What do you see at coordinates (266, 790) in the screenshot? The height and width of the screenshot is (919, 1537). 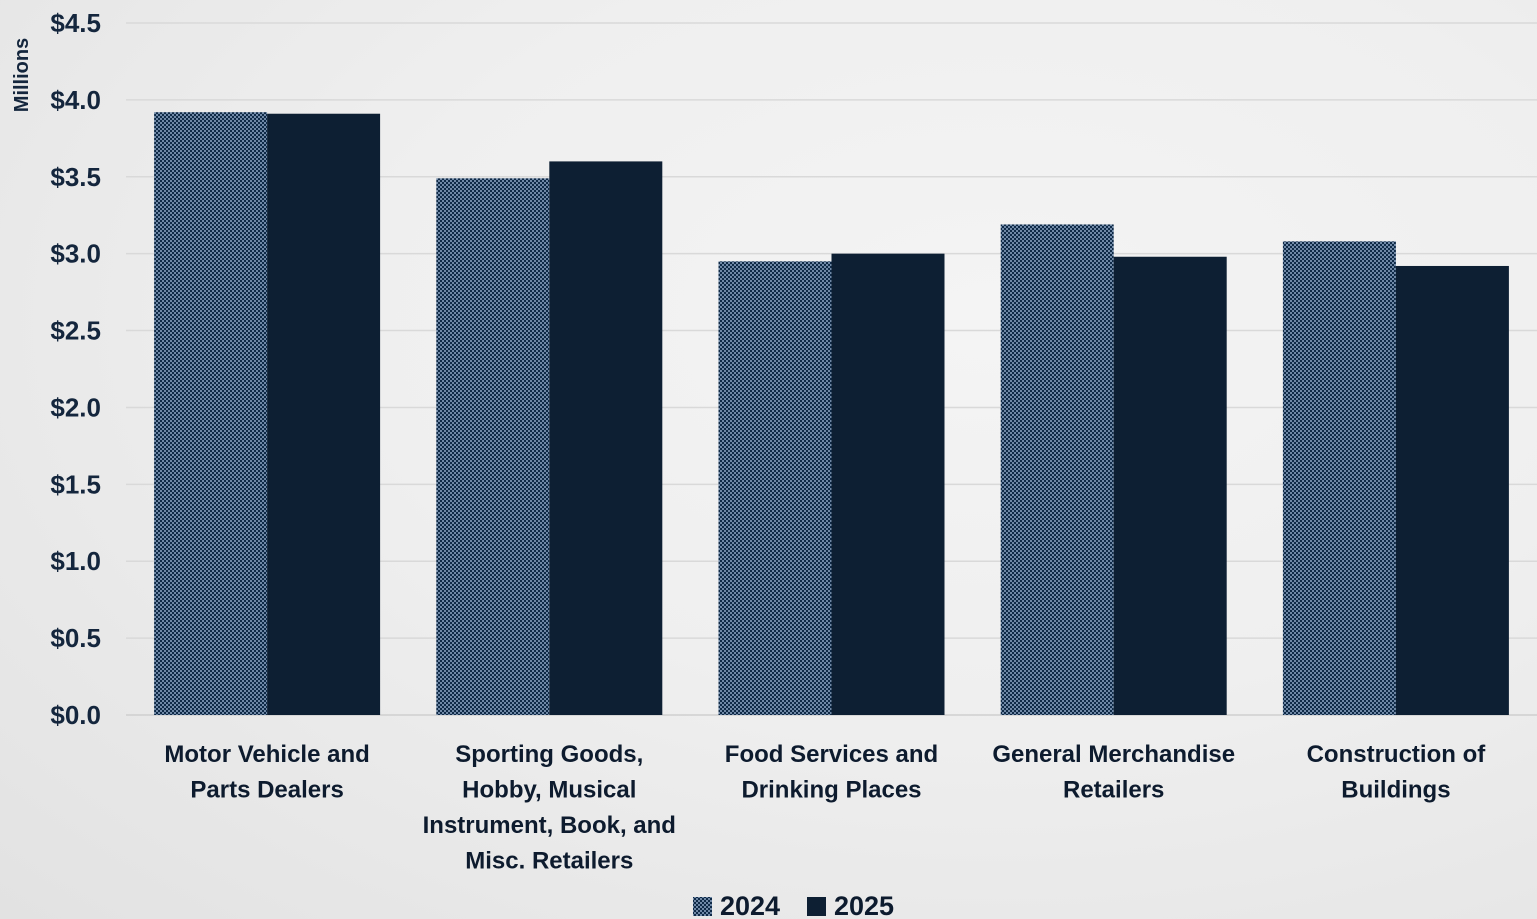 I see `x-category-label-line: Parts Dealers` at bounding box center [266, 790].